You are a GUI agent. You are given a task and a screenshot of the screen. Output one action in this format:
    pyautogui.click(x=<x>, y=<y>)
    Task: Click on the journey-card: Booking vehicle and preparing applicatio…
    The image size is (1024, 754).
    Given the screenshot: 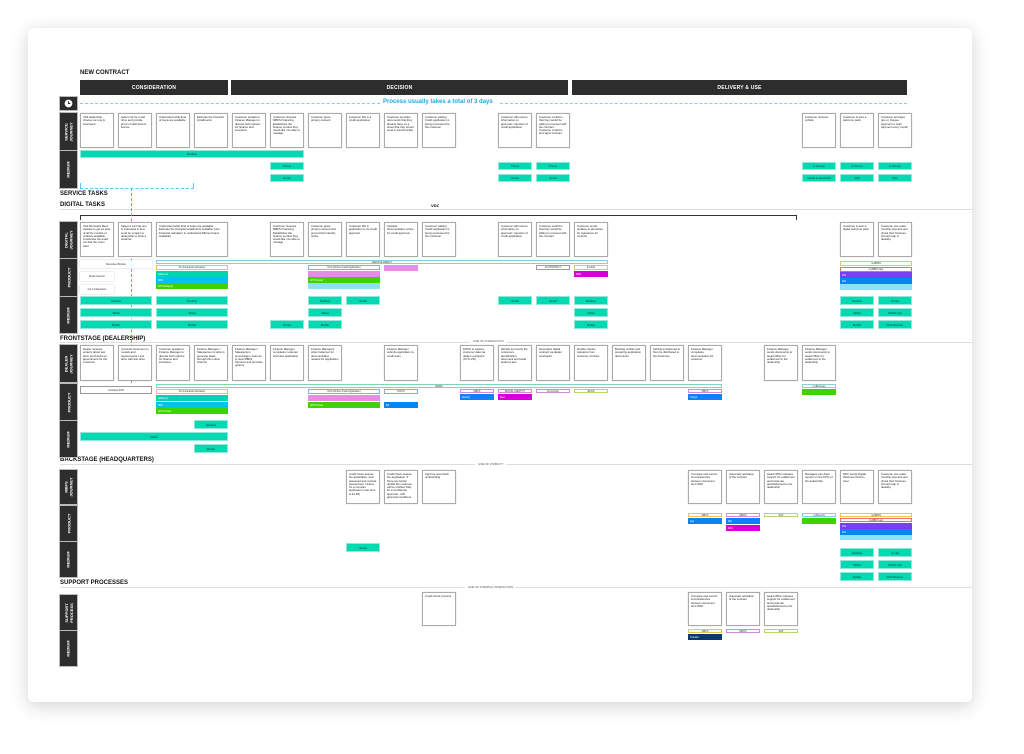 What is the action you would take?
    pyautogui.click(x=629, y=363)
    